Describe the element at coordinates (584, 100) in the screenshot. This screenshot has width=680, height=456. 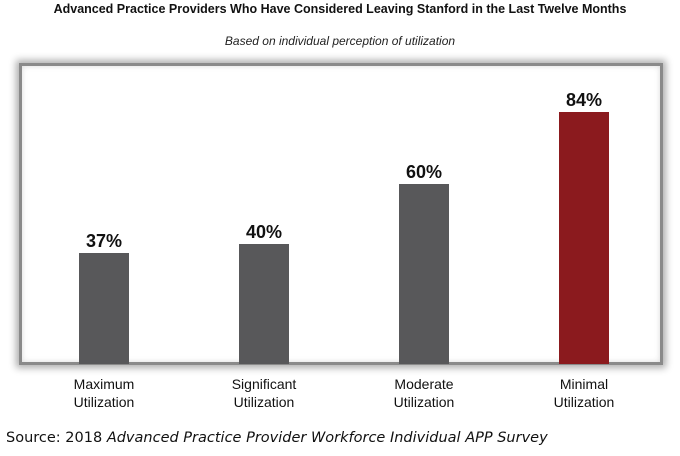
I see `bar-value-label-3: 84%` at that location.